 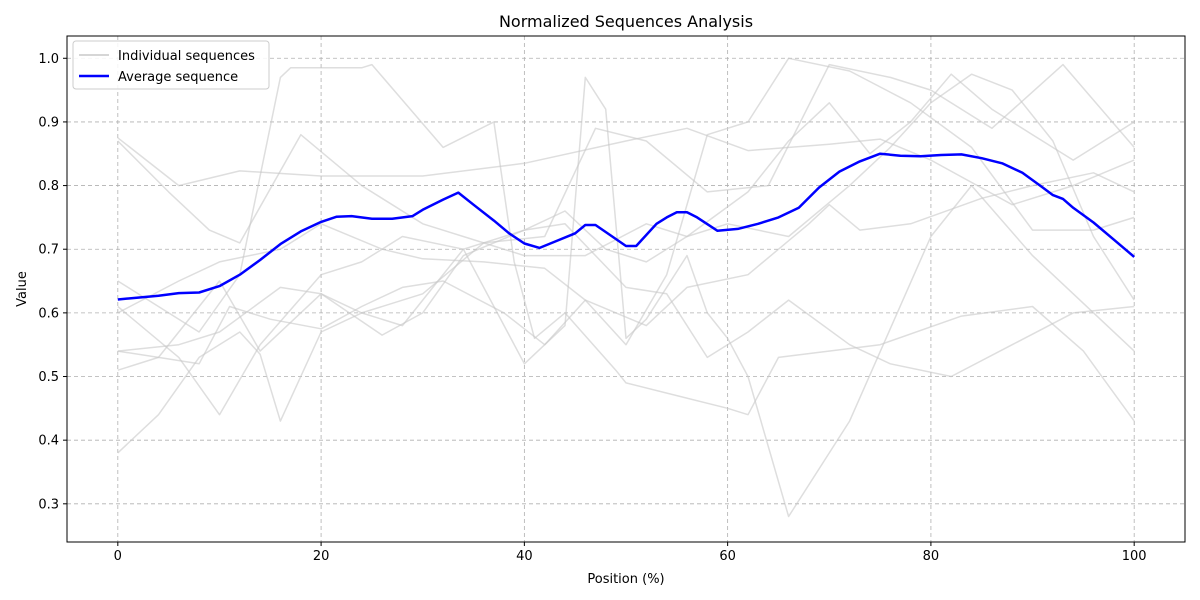 What do you see at coordinates (625, 579) in the screenshot?
I see `x-axis-label: Position (%)` at bounding box center [625, 579].